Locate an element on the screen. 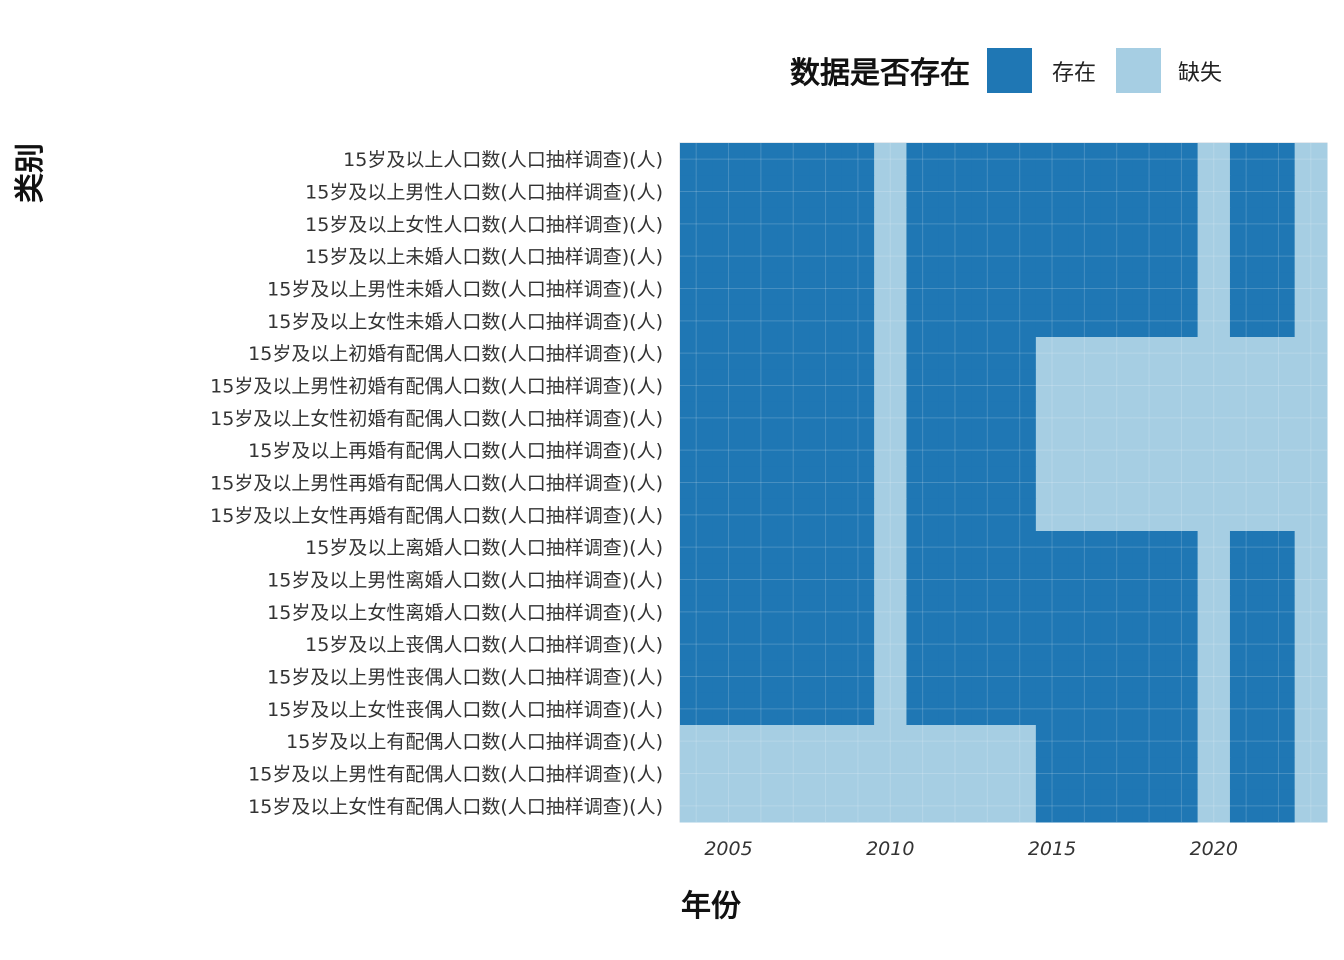 The width and height of the screenshot is (1344, 960). x-axis-ticks: 2005 2010 2015 2020 is located at coordinates (971, 849).